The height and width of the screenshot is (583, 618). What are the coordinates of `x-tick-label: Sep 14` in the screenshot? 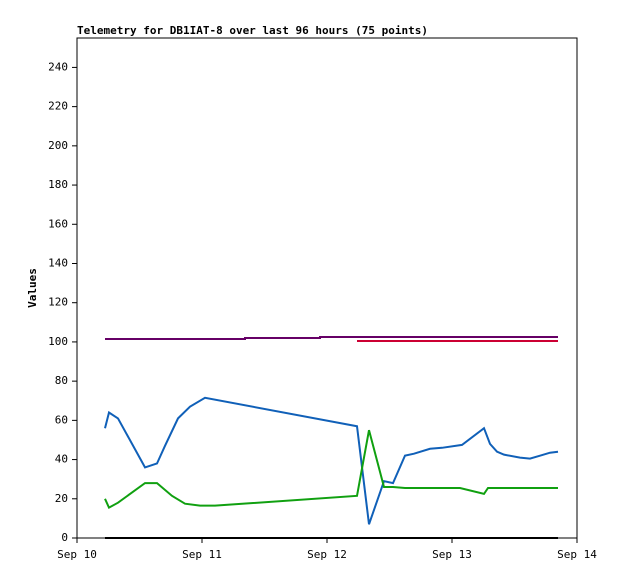 It's located at (577, 554).